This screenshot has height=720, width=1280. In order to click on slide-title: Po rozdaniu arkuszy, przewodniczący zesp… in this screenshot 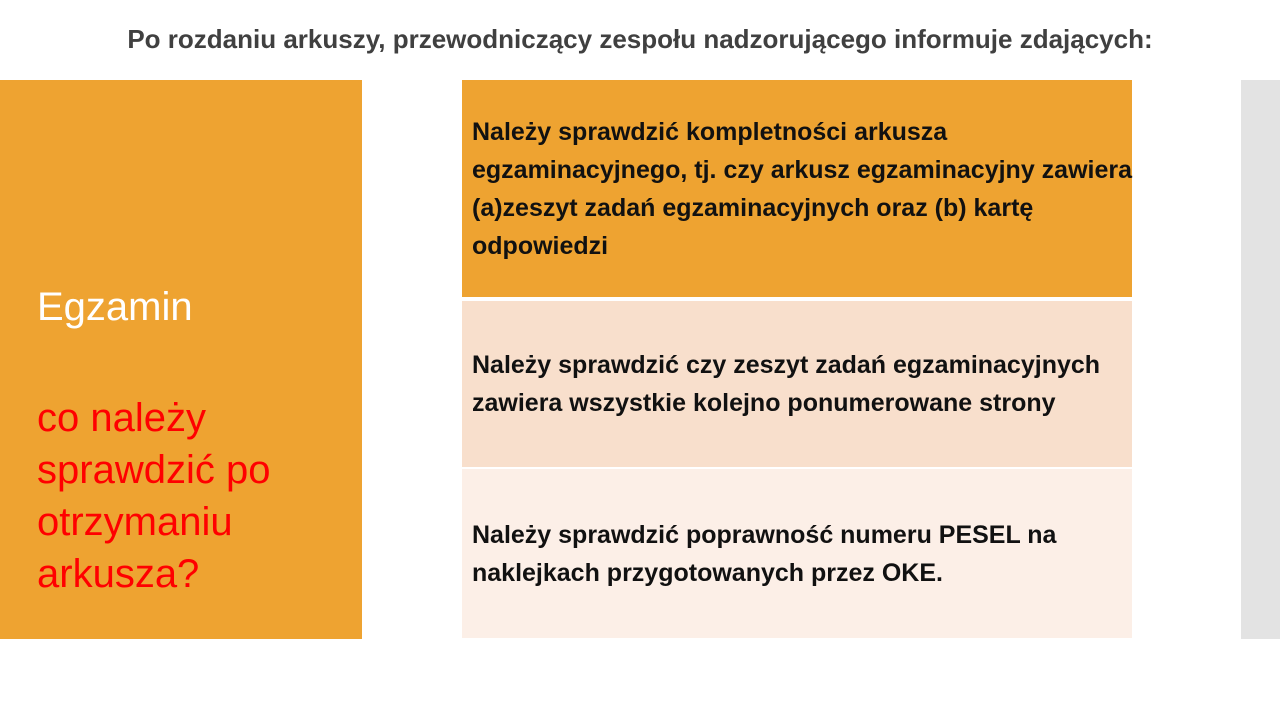, I will do `click(640, 39)`.